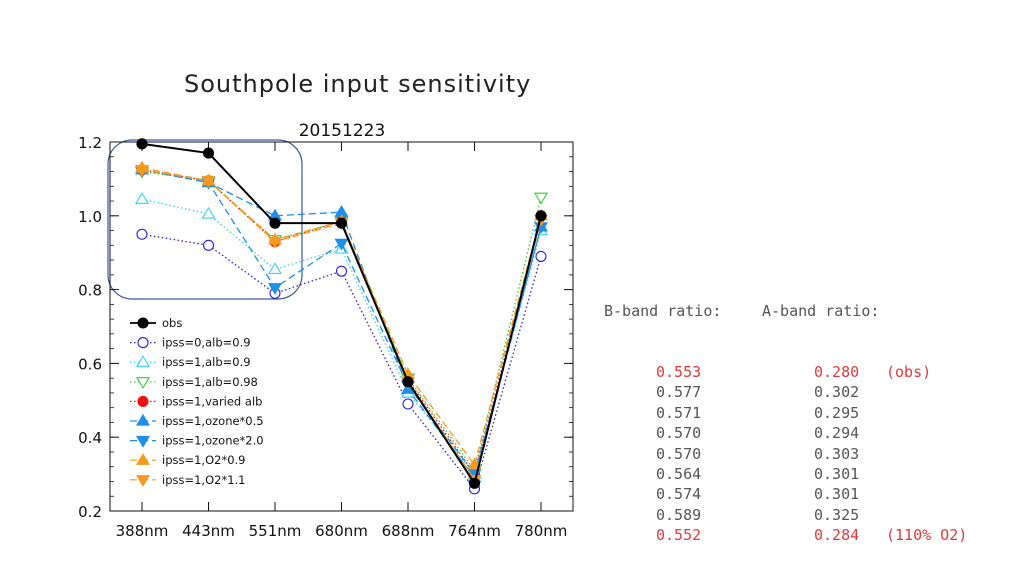 Image resolution: width=1024 pixels, height=576 pixels. Describe the element at coordinates (679, 392) in the screenshot. I see `b-band-ratio-value: 0.577` at that location.